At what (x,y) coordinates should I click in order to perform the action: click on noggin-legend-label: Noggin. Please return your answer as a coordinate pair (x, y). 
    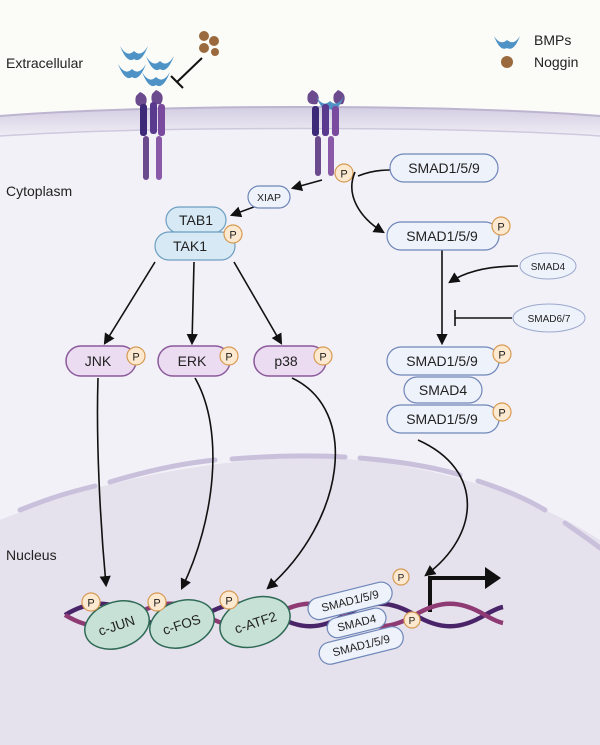
    Looking at the image, I should click on (556, 62).